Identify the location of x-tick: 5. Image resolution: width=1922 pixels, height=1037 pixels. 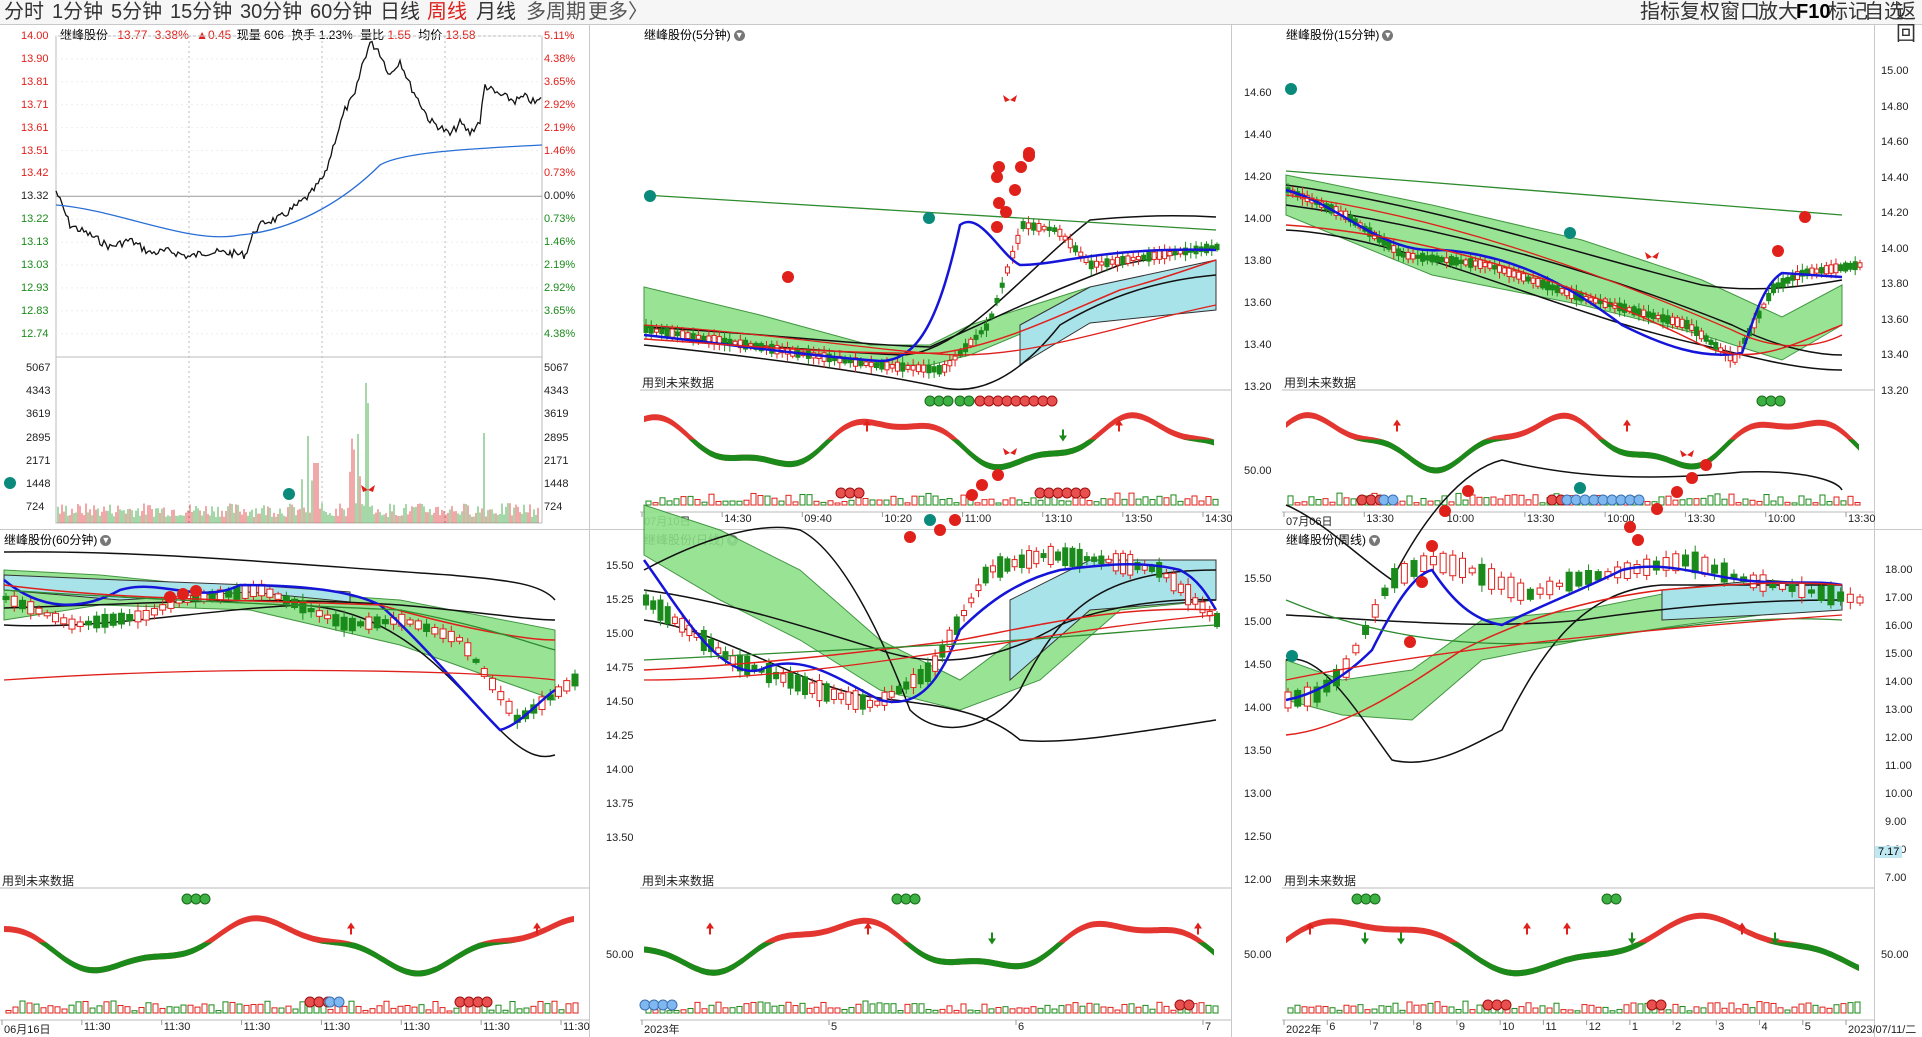
(1807, 1027).